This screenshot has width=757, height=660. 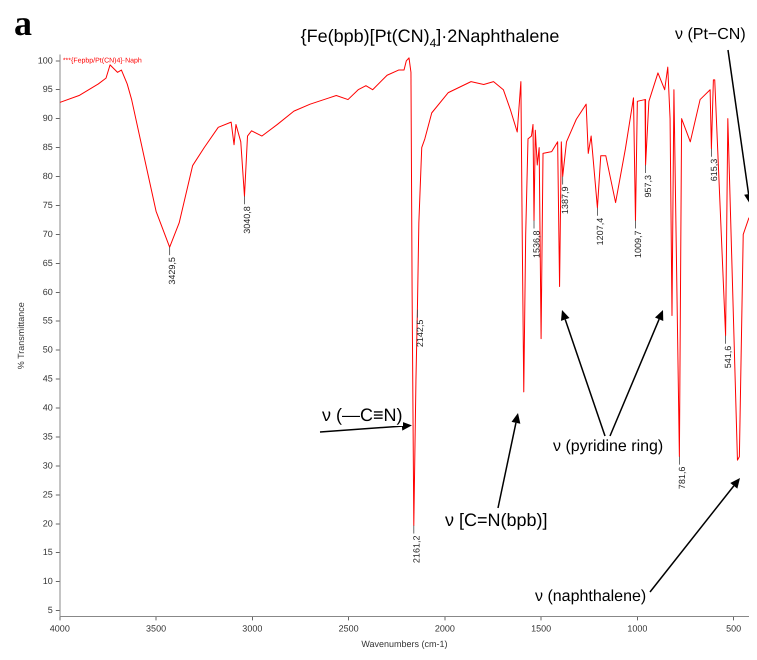 I want to click on y-tick-label: 90, so click(x=47, y=118).